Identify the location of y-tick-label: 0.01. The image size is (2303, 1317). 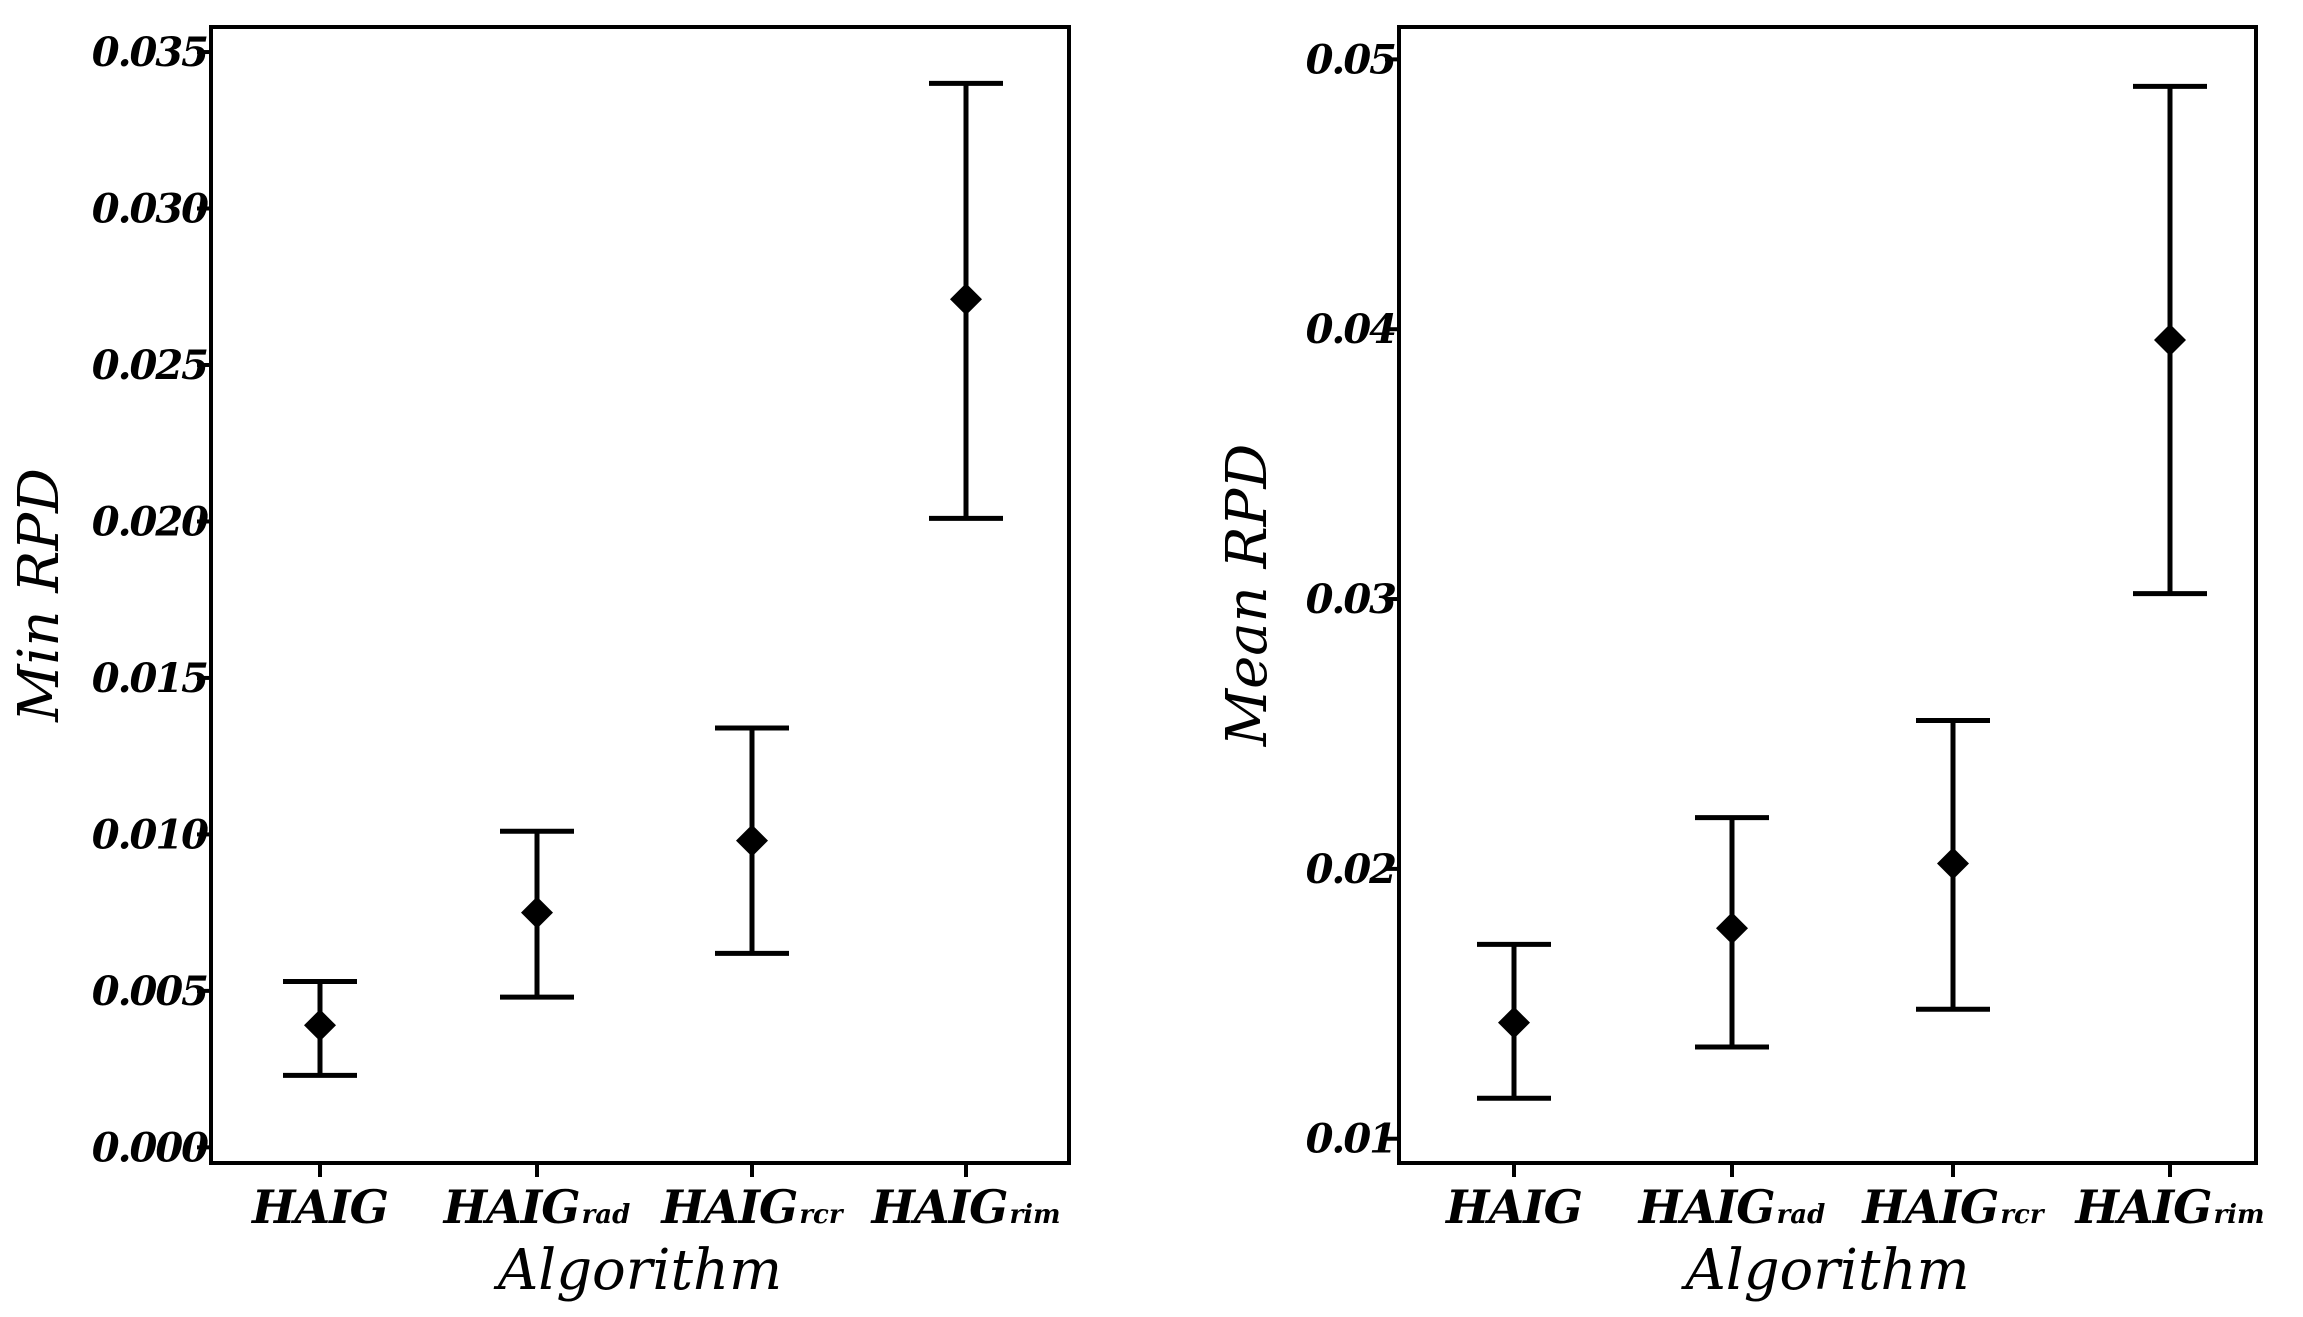
(1350, 1139).